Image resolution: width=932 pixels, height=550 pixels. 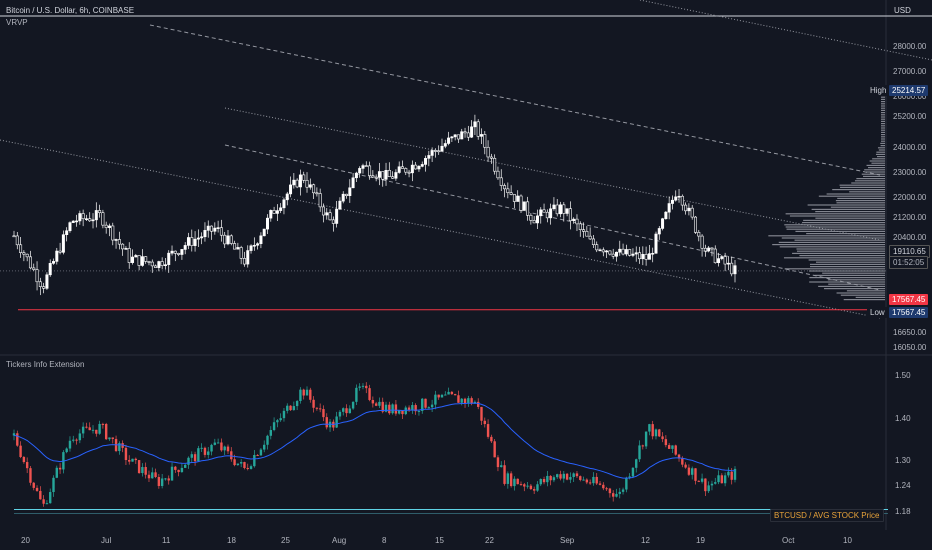 What do you see at coordinates (374, 440) in the screenshot?
I see `ratio-moving-average` at bounding box center [374, 440].